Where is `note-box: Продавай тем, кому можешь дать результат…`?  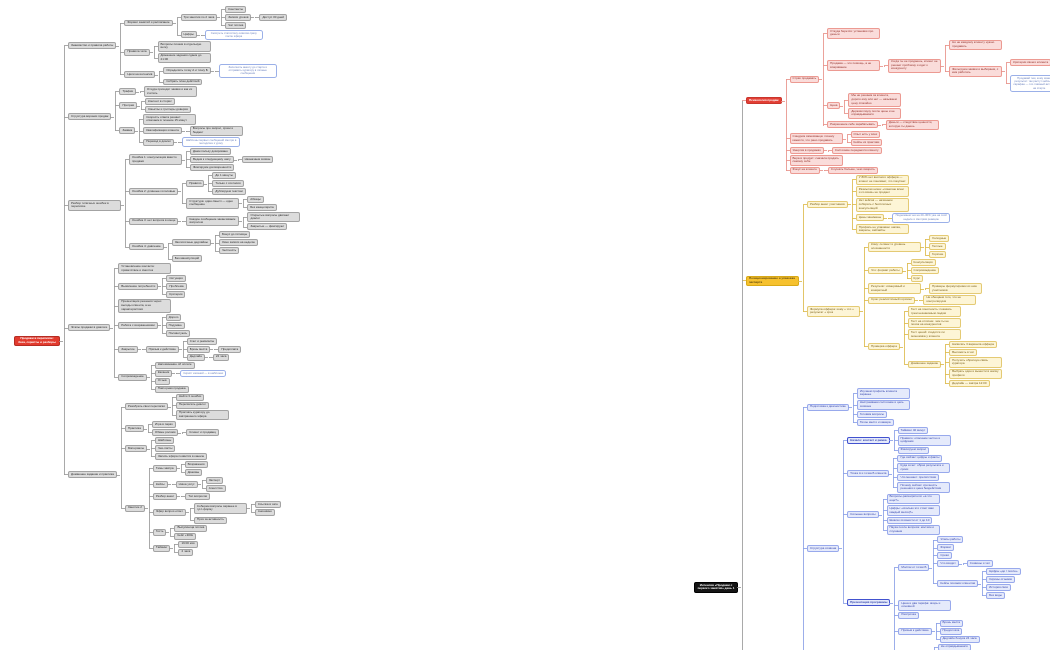 note-box: Продавай тем, кому можешь дать результат… is located at coordinates (1030, 83).